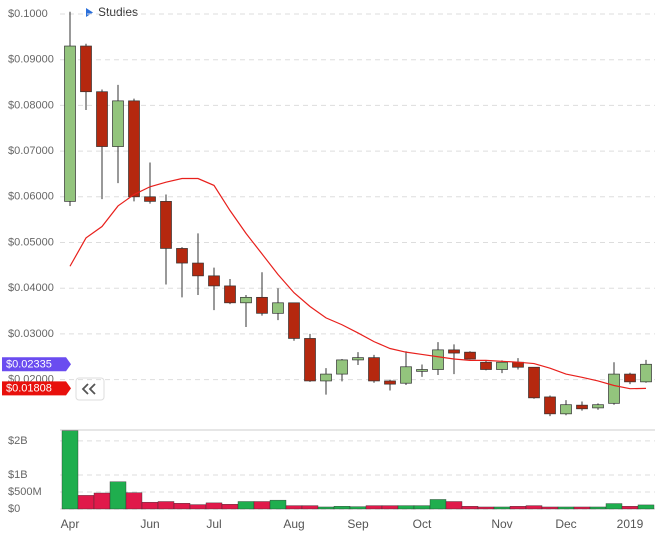  I want to click on y-tick-label: $0.09000, so click(31, 60).